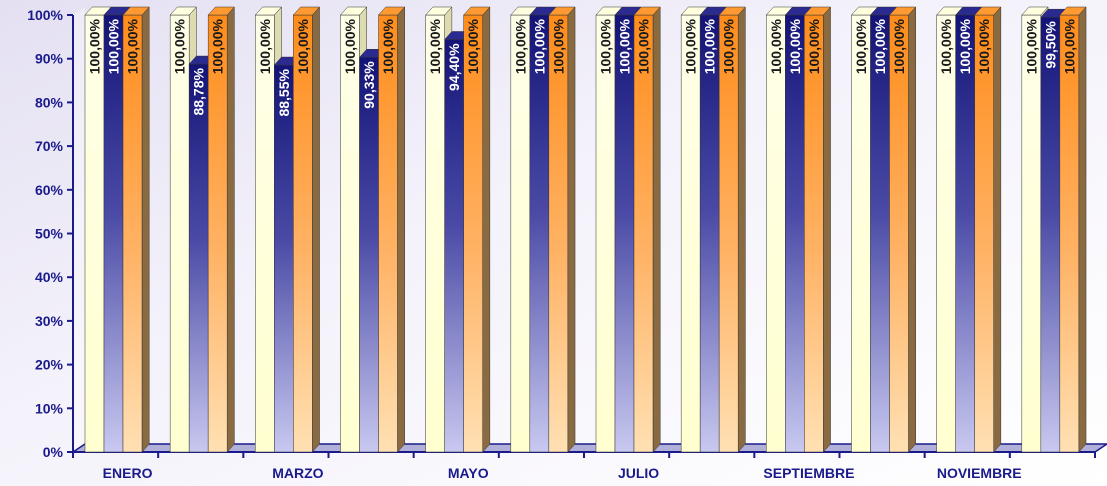 The image size is (1107, 486). What do you see at coordinates (1050, 45) in the screenshot?
I see `data-label: 99,50%` at bounding box center [1050, 45].